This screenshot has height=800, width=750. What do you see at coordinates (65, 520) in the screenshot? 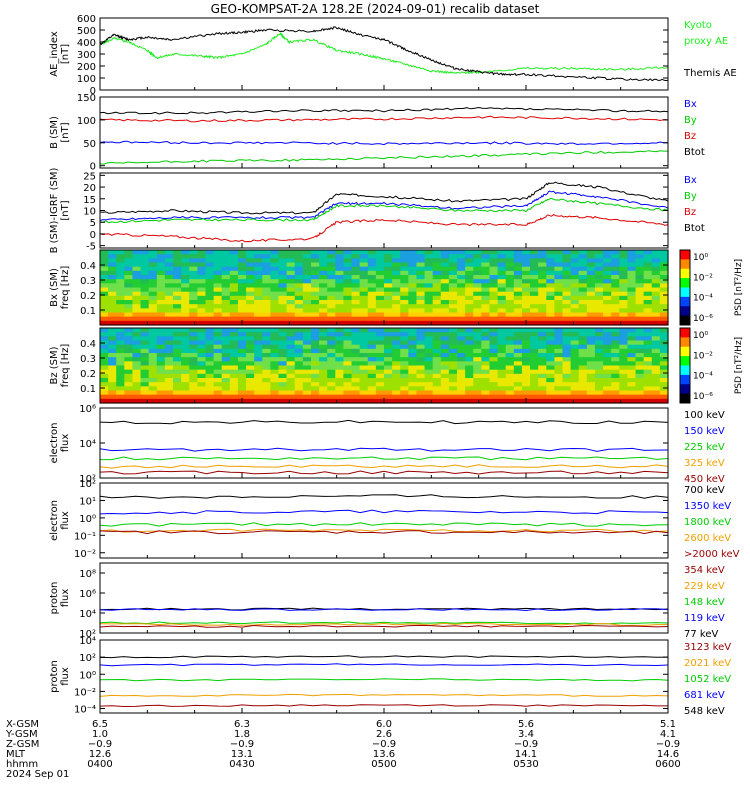
I see `y-axis-label: flux` at bounding box center [65, 520].